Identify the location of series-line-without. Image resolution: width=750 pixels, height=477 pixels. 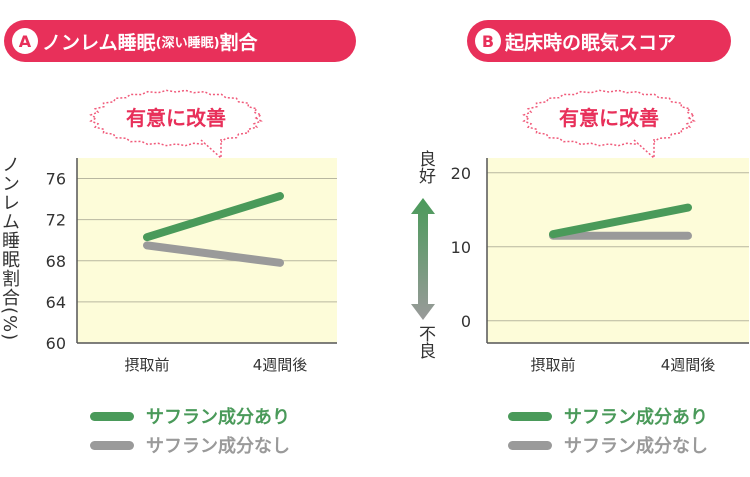
(213, 254).